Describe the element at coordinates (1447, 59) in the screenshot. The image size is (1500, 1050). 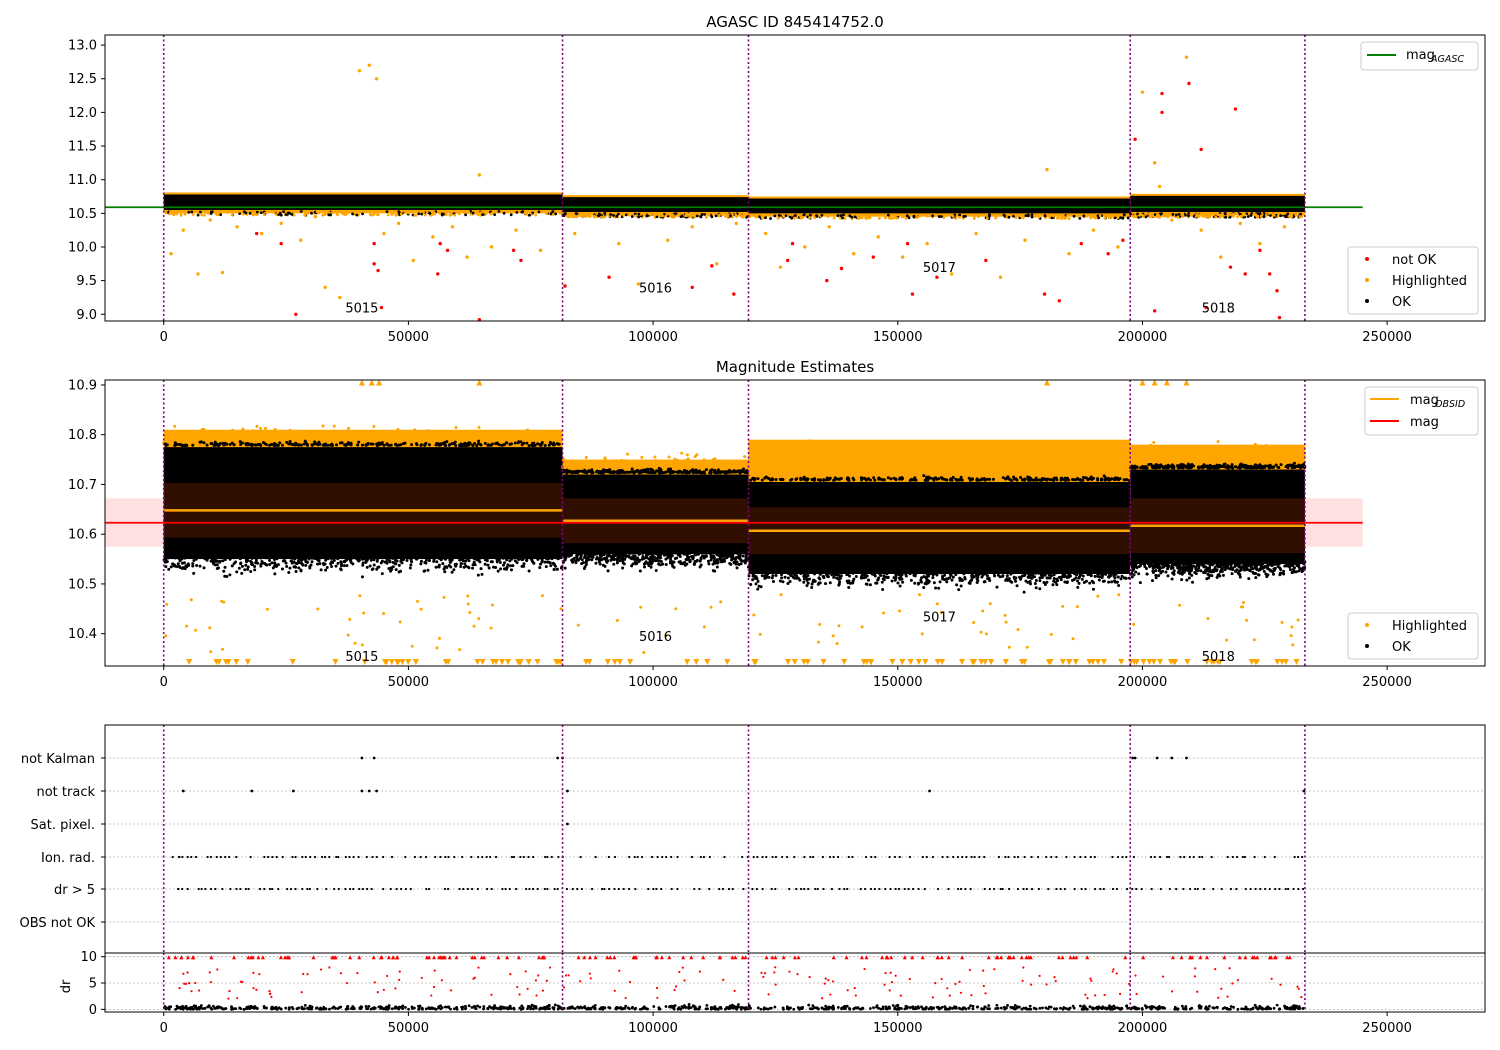
I see `legend-mag-agasc-subscript: AGASC` at that location.